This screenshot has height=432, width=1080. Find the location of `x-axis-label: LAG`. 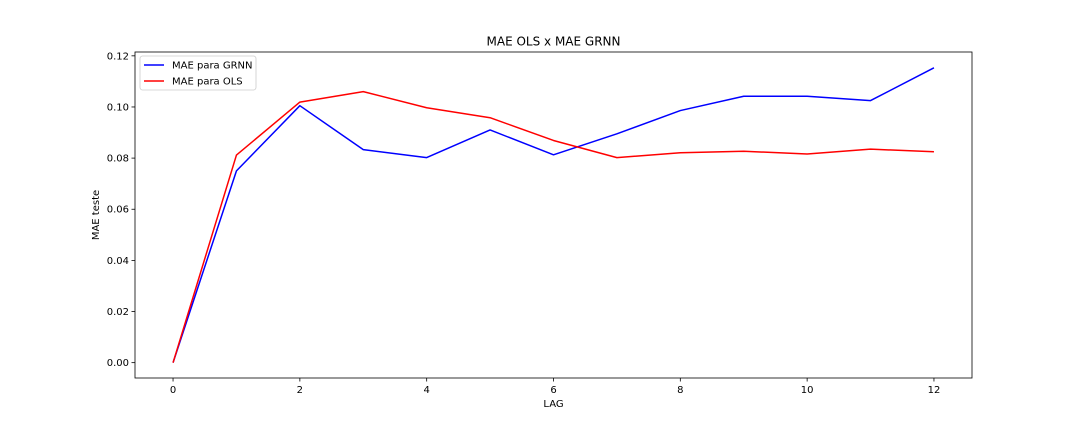

x-axis-label: LAG is located at coordinates (553, 404).